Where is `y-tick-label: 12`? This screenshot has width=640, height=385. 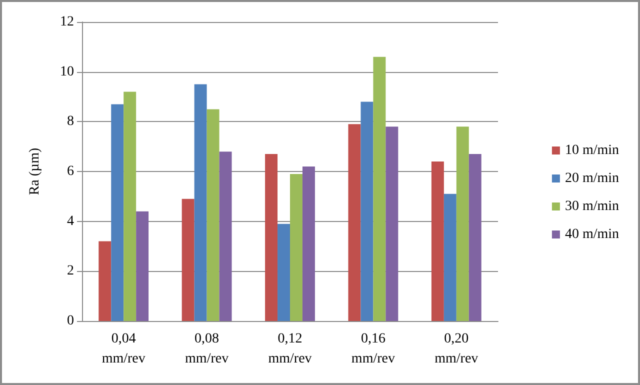 y-tick-label: 12 is located at coordinates (67, 22).